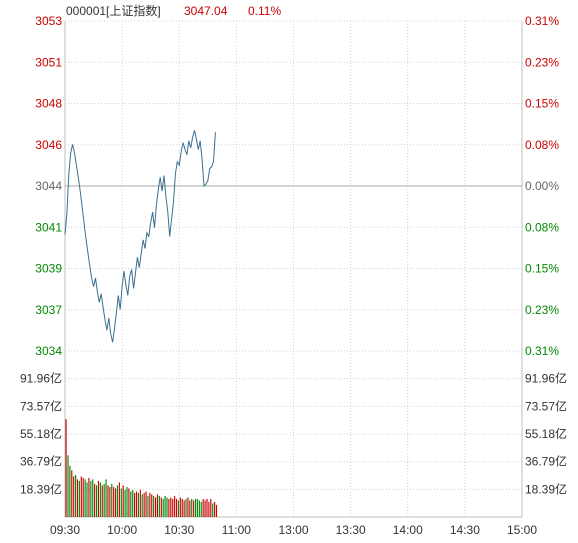 The image size is (578, 543). Describe the element at coordinates (41, 488) in the screenshot. I see `volume-tick-label: 18.39亿` at that location.